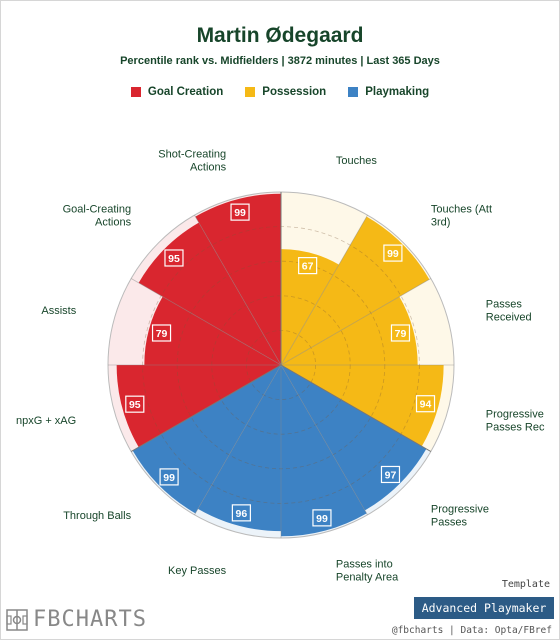 The image size is (560, 640). I want to click on category-label: Passes into Penalty Area, so click(367, 570).